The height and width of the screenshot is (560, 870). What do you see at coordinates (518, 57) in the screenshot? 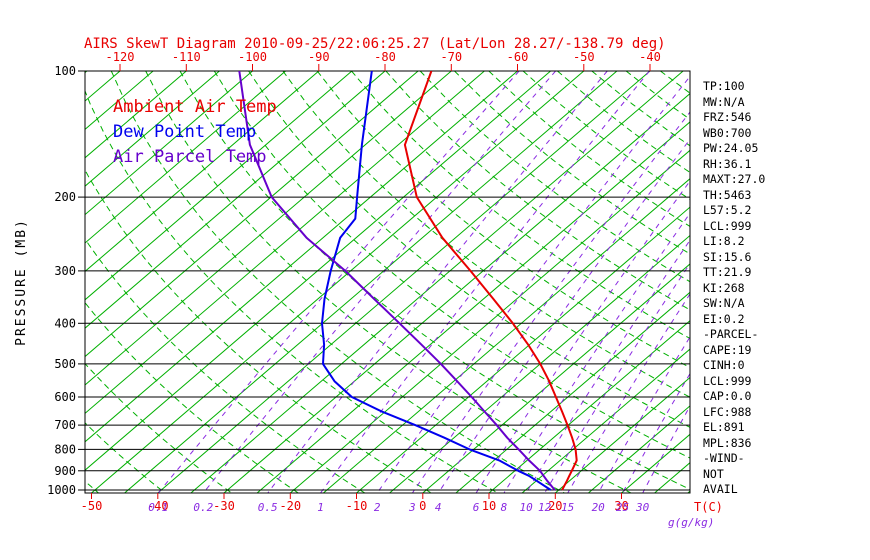
I see `top-temp-label: -60` at bounding box center [518, 57].